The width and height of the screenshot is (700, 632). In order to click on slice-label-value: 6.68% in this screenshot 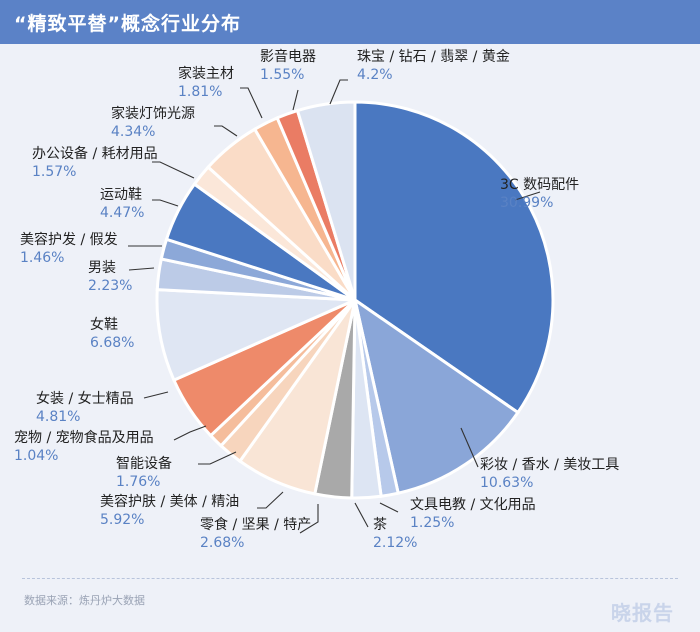, I will do `click(112, 343)`.